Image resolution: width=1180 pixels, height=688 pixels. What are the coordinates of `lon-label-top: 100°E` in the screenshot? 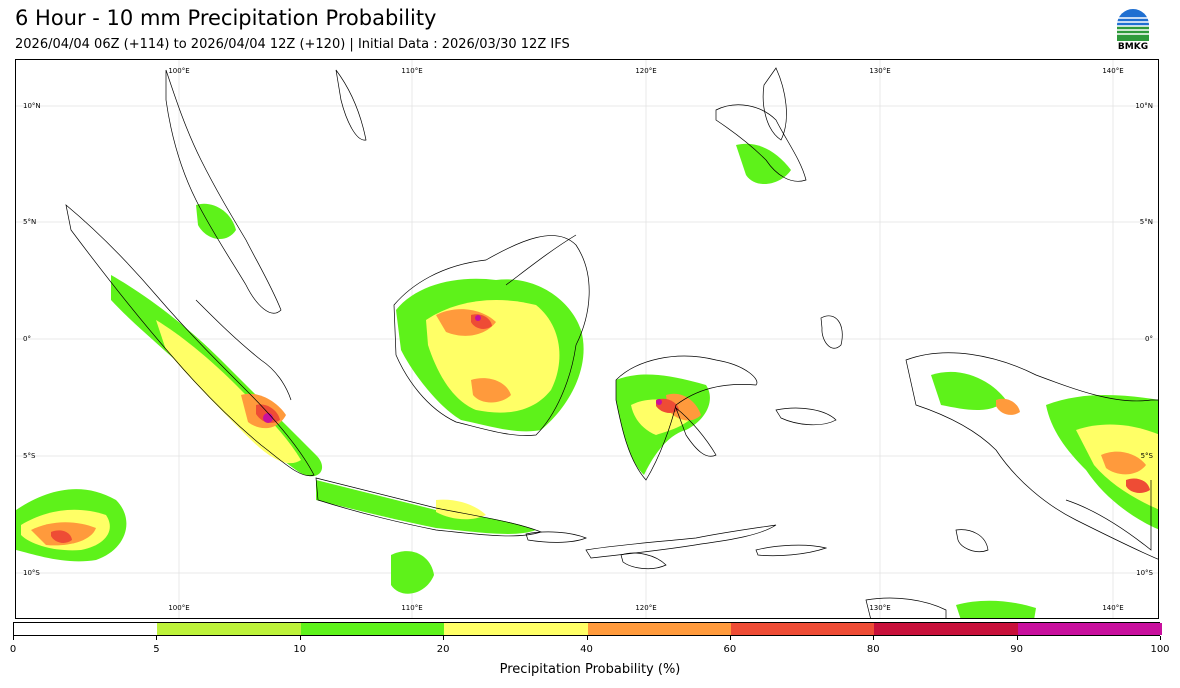 It's located at (178, 71).